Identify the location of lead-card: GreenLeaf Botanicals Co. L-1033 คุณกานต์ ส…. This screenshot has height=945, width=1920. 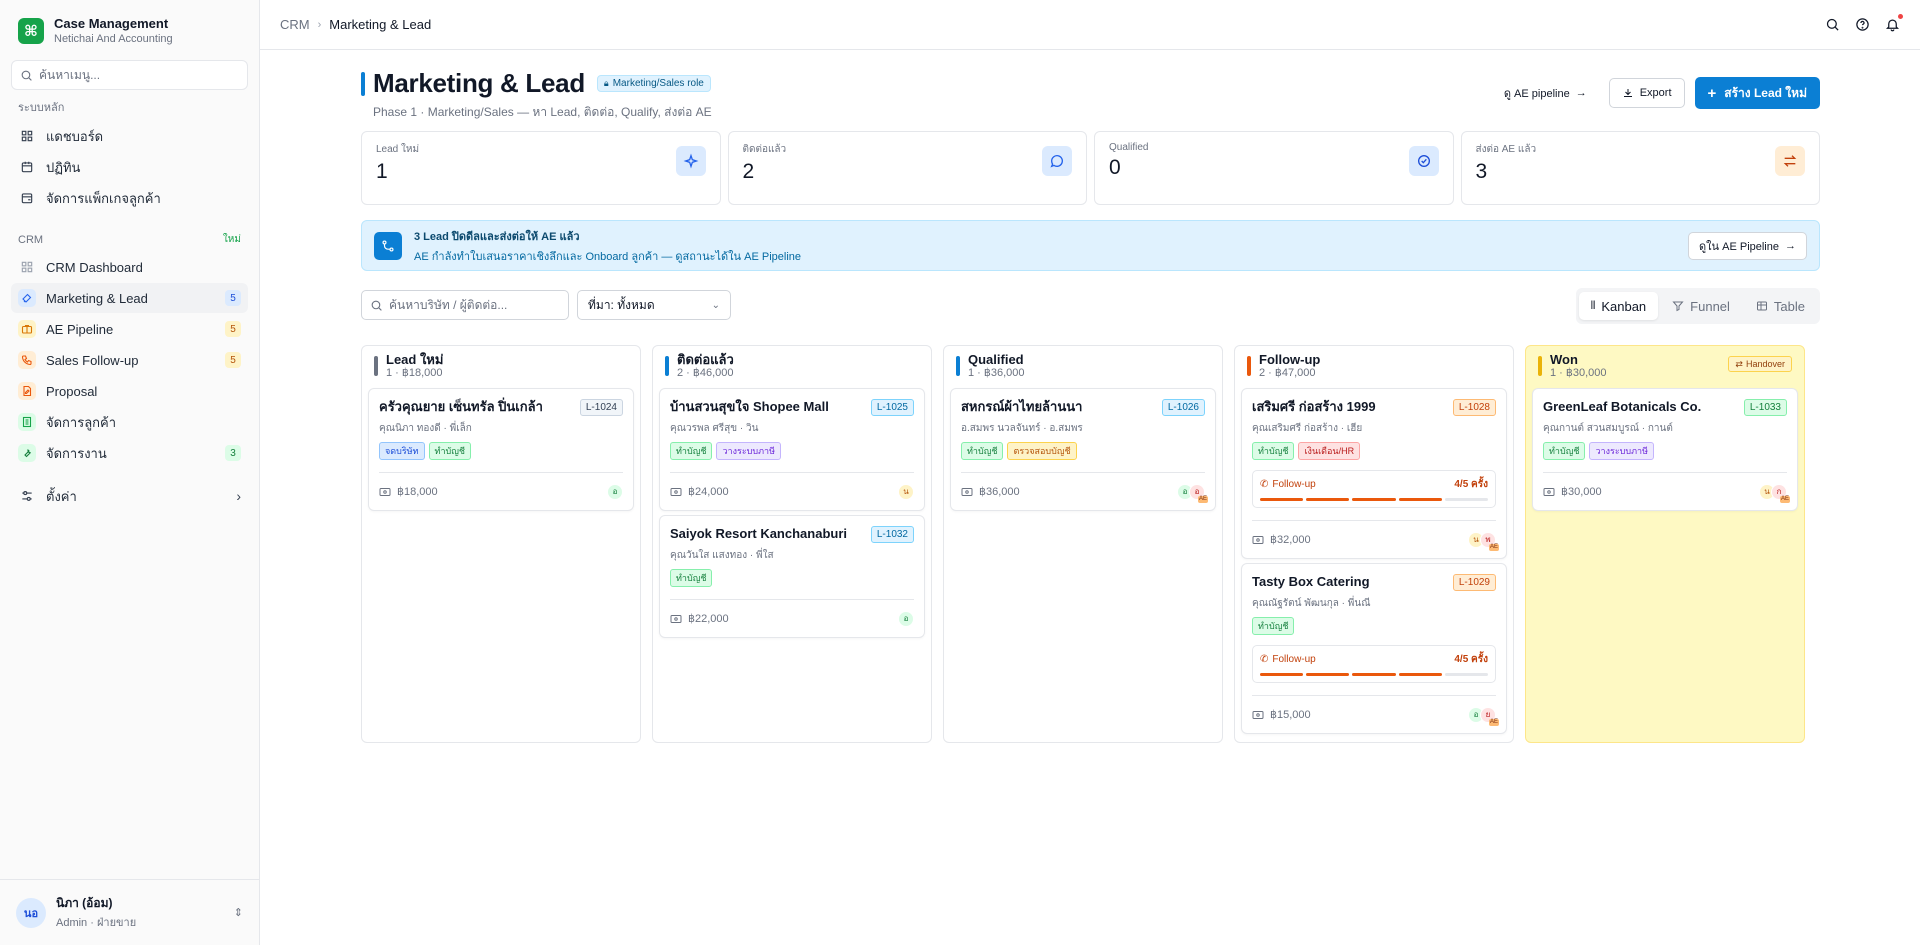
(1665, 449).